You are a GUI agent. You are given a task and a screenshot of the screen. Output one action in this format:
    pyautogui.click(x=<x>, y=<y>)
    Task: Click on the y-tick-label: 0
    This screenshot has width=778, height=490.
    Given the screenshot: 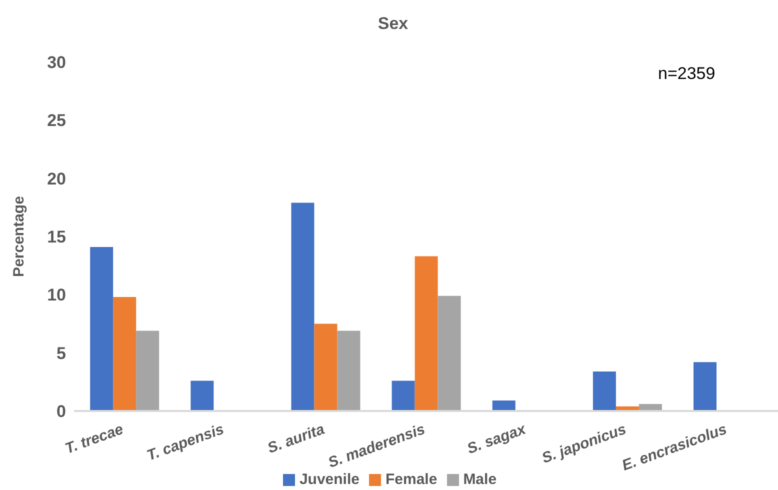 What is the action you would take?
    pyautogui.click(x=61, y=412)
    